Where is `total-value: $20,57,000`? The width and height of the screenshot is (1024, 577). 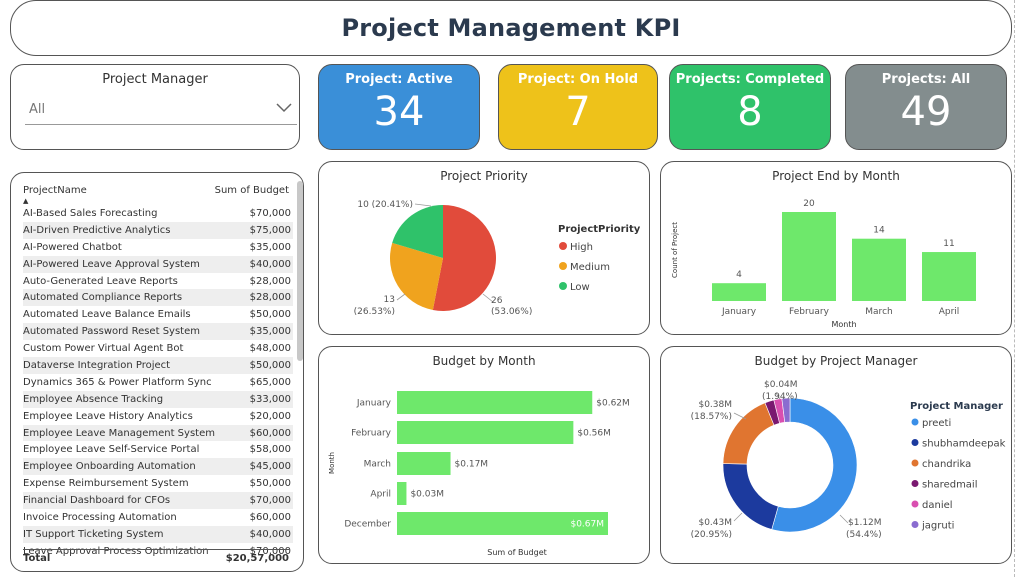
total-value: $20,57,000 is located at coordinates (257, 558).